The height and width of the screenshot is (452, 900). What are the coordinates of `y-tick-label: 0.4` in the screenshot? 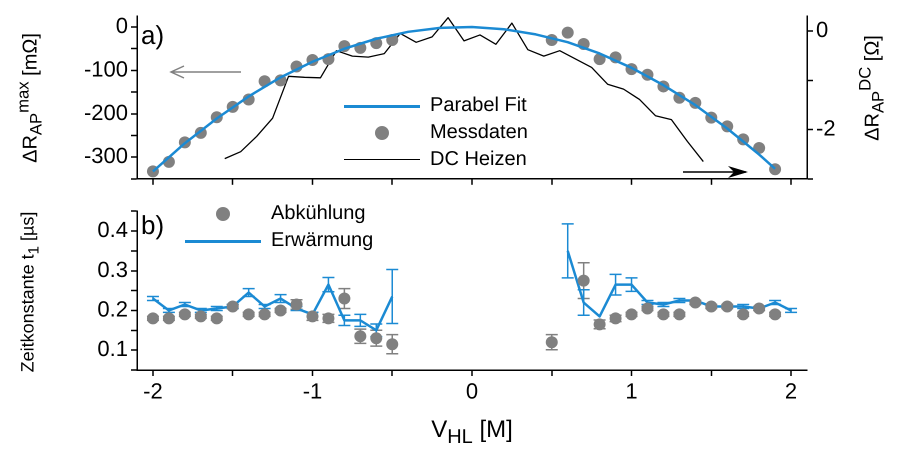 It's located at (112, 229).